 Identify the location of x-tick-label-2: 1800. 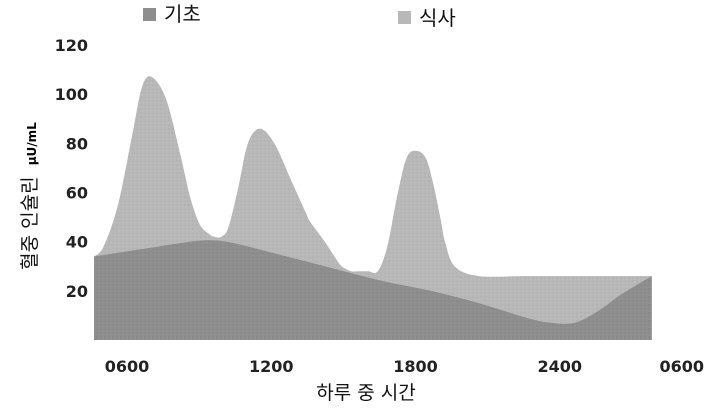
(415, 366).